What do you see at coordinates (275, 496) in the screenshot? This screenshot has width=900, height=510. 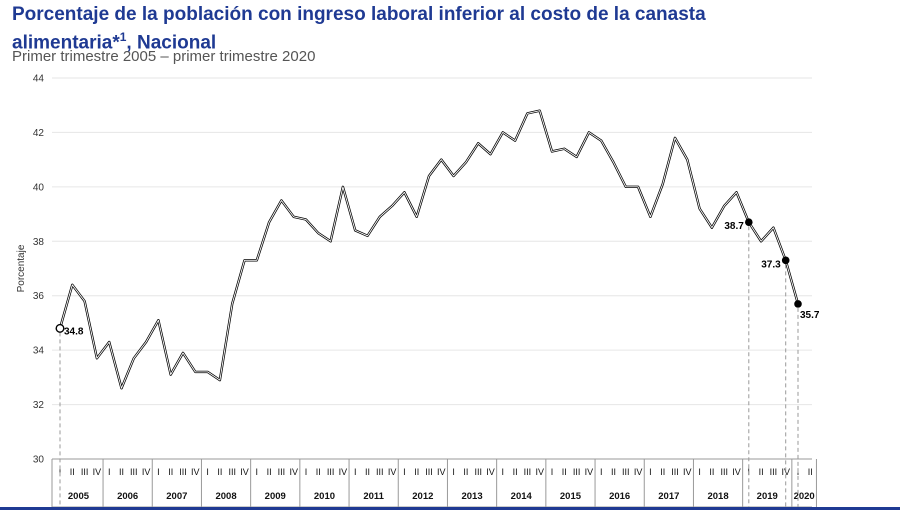 I see `x-year-label-2009: 2009` at bounding box center [275, 496].